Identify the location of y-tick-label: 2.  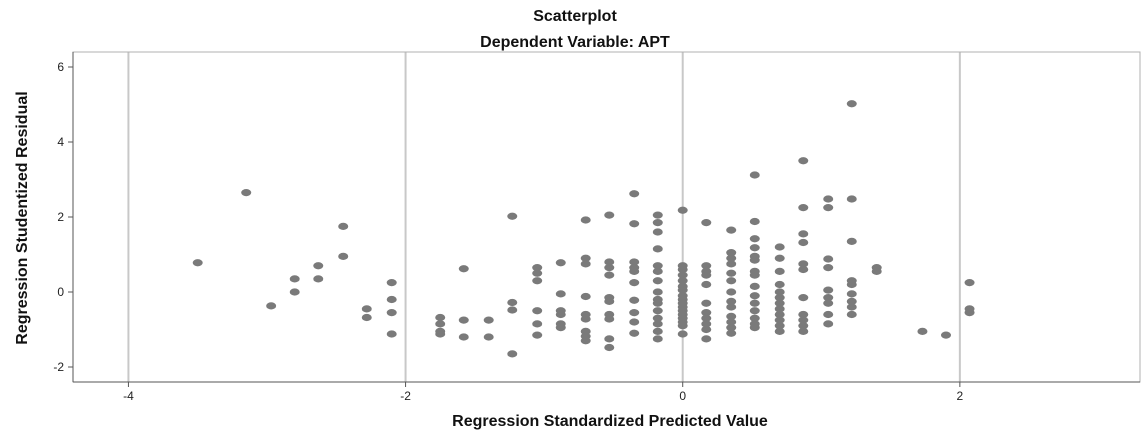
(60, 217).